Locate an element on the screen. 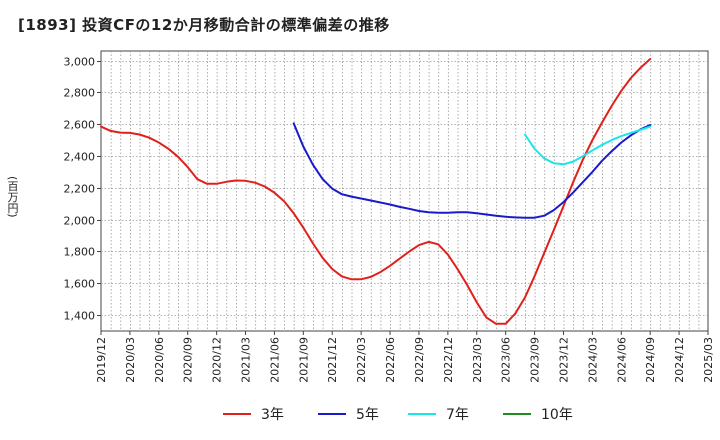  y-tick-label: 1,600 is located at coordinates (80, 284).